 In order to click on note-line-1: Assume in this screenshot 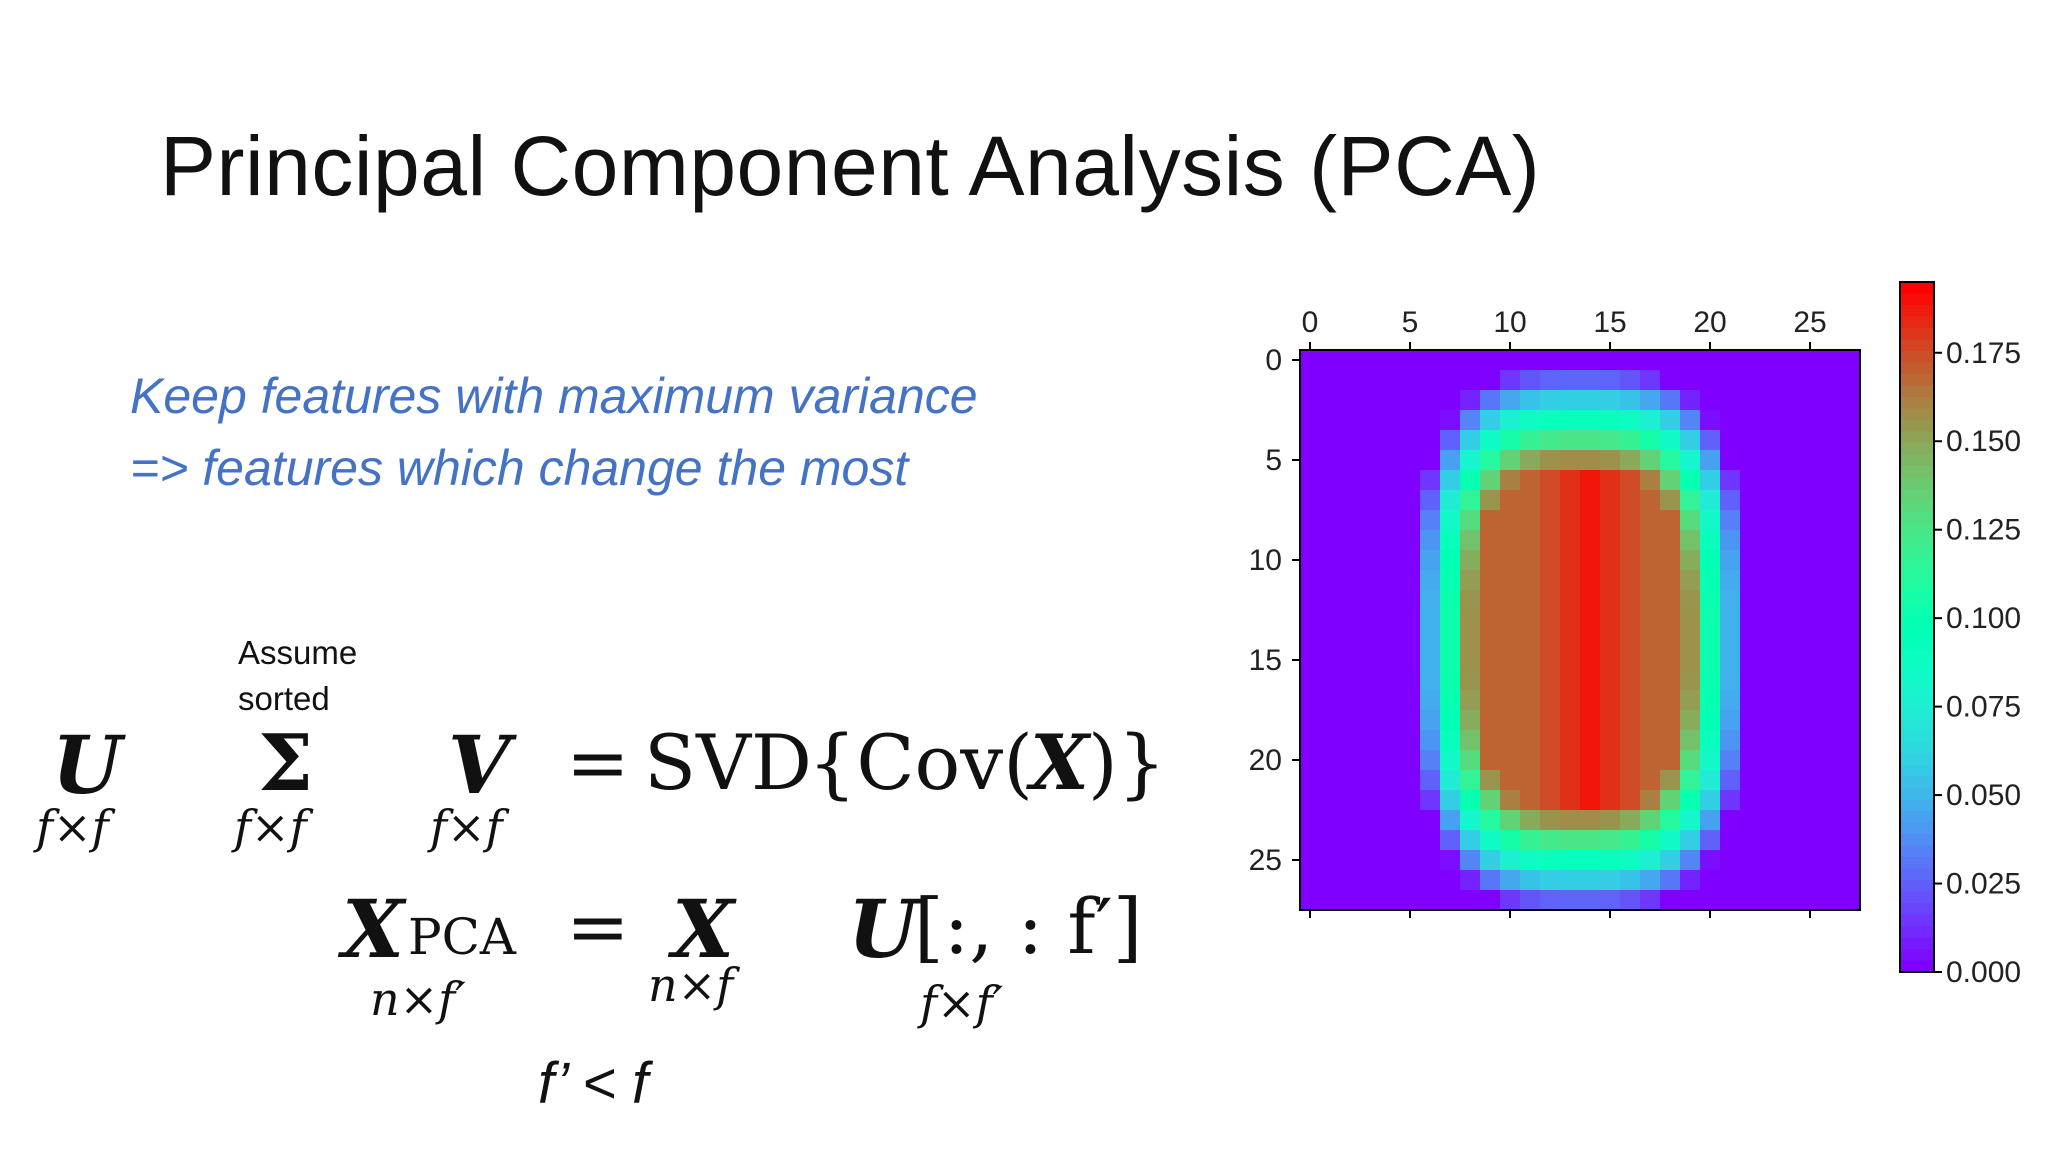, I will do `click(298, 652)`.